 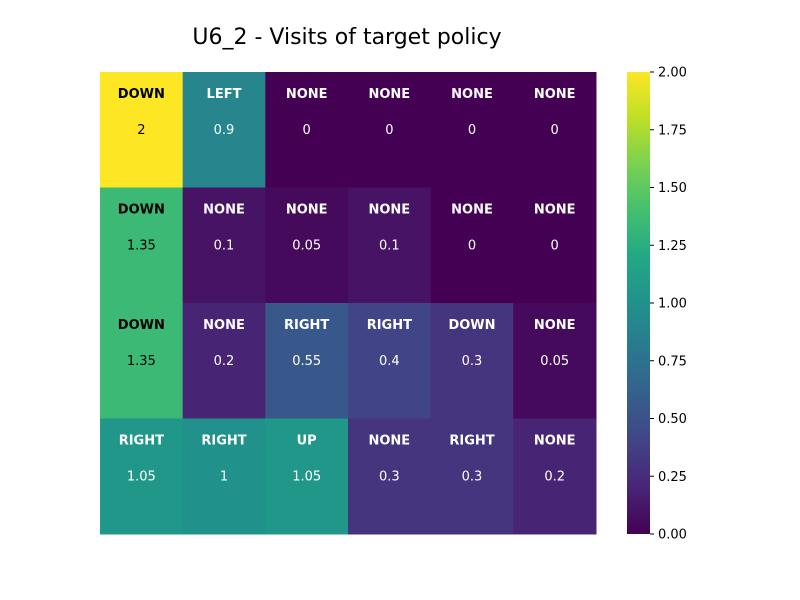 I want to click on cell-action-label: UP, so click(x=307, y=441).